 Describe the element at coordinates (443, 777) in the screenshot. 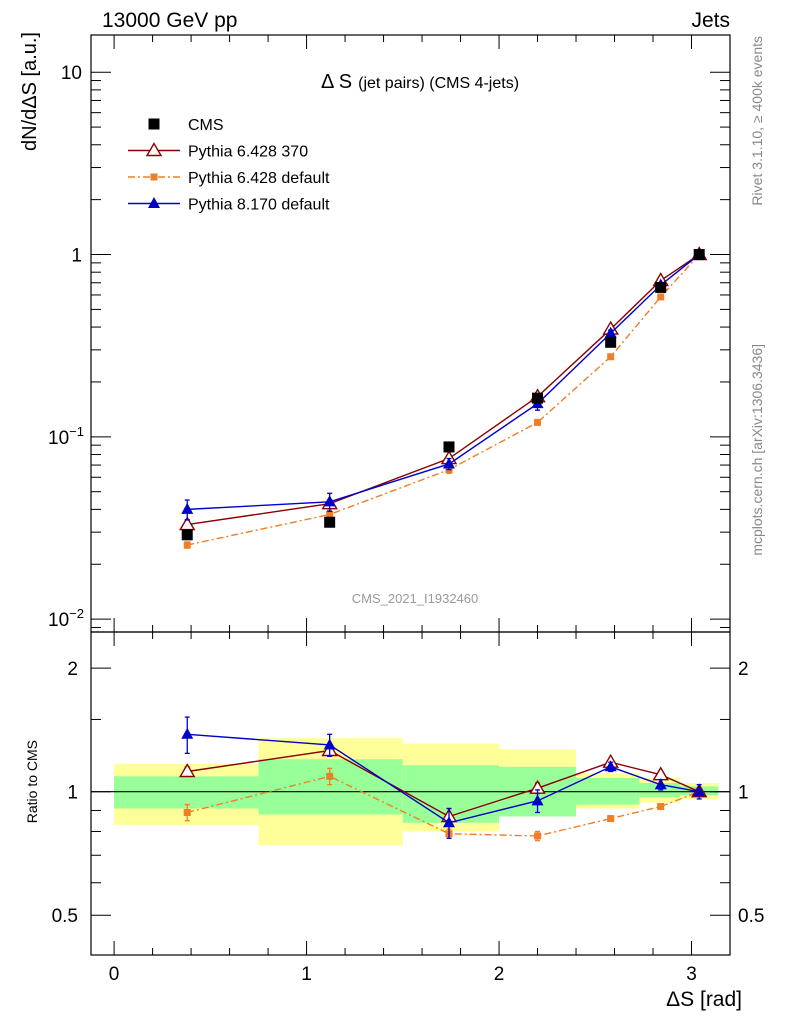

I see `ratio-series-pythia-8-170-default` at that location.